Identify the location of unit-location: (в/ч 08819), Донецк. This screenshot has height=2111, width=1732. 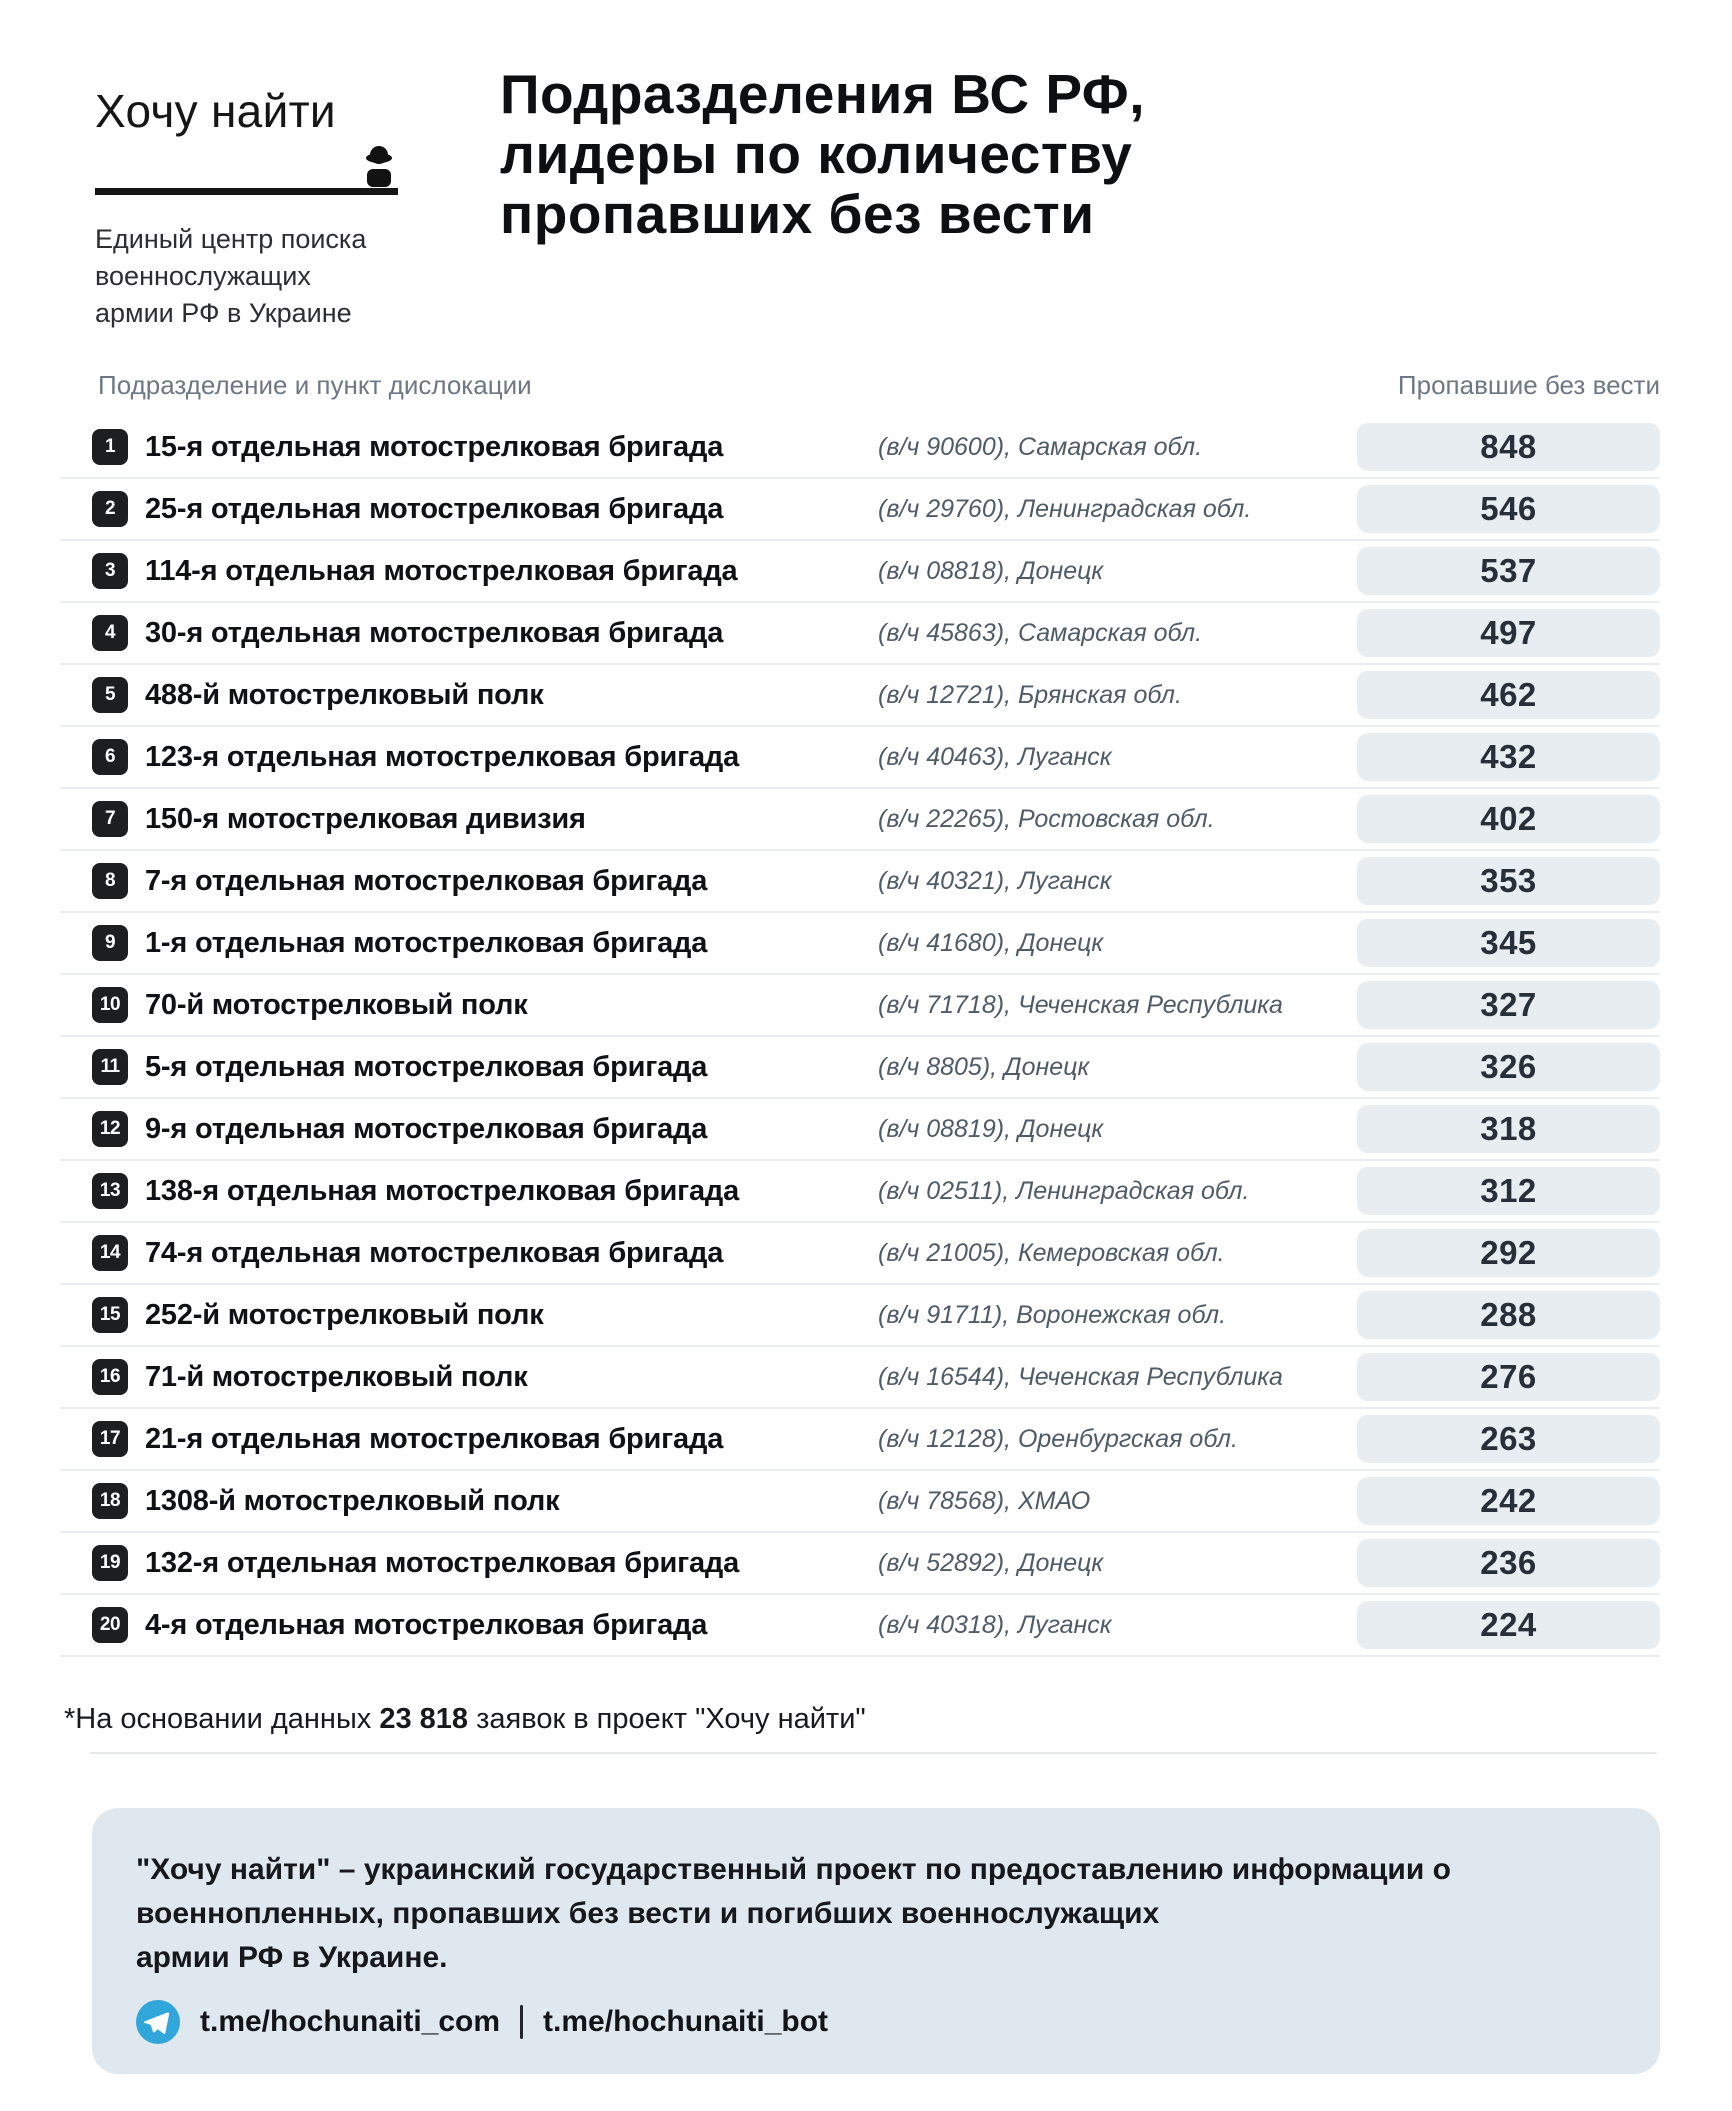
(991, 1128).